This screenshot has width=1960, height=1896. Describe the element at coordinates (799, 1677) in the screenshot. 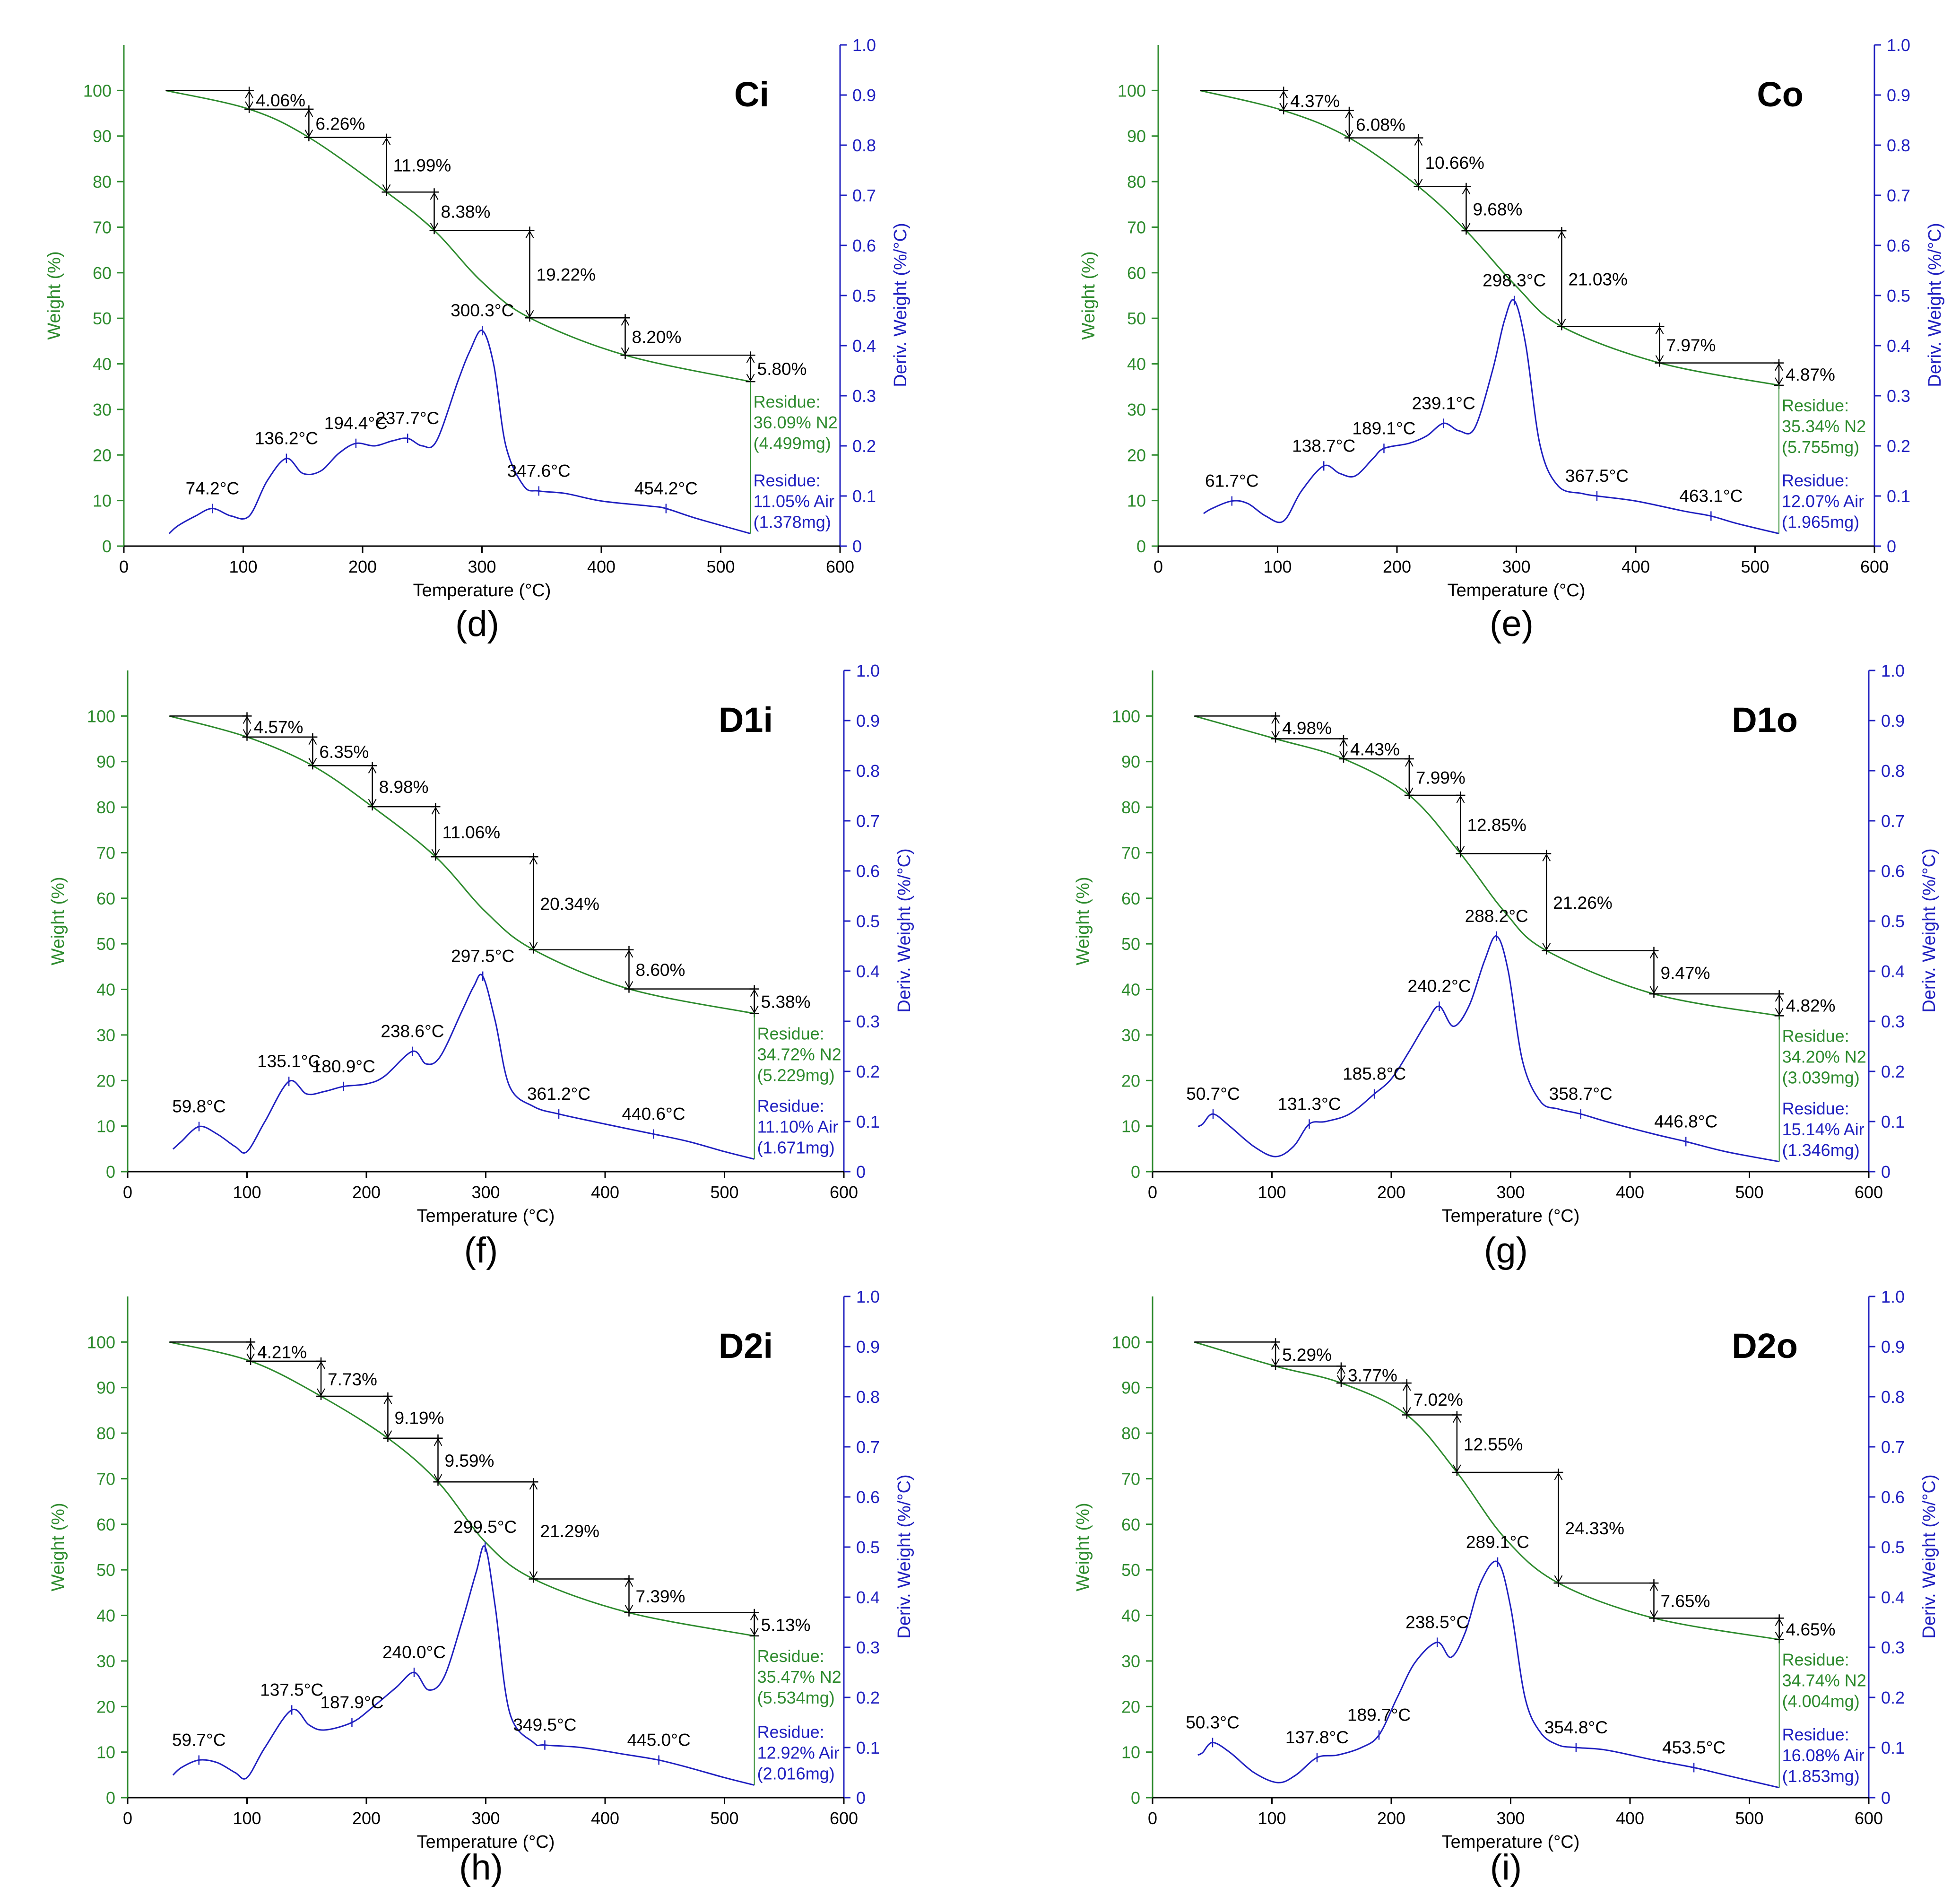

I see `residue-n2-line: 35.47% N2` at that location.